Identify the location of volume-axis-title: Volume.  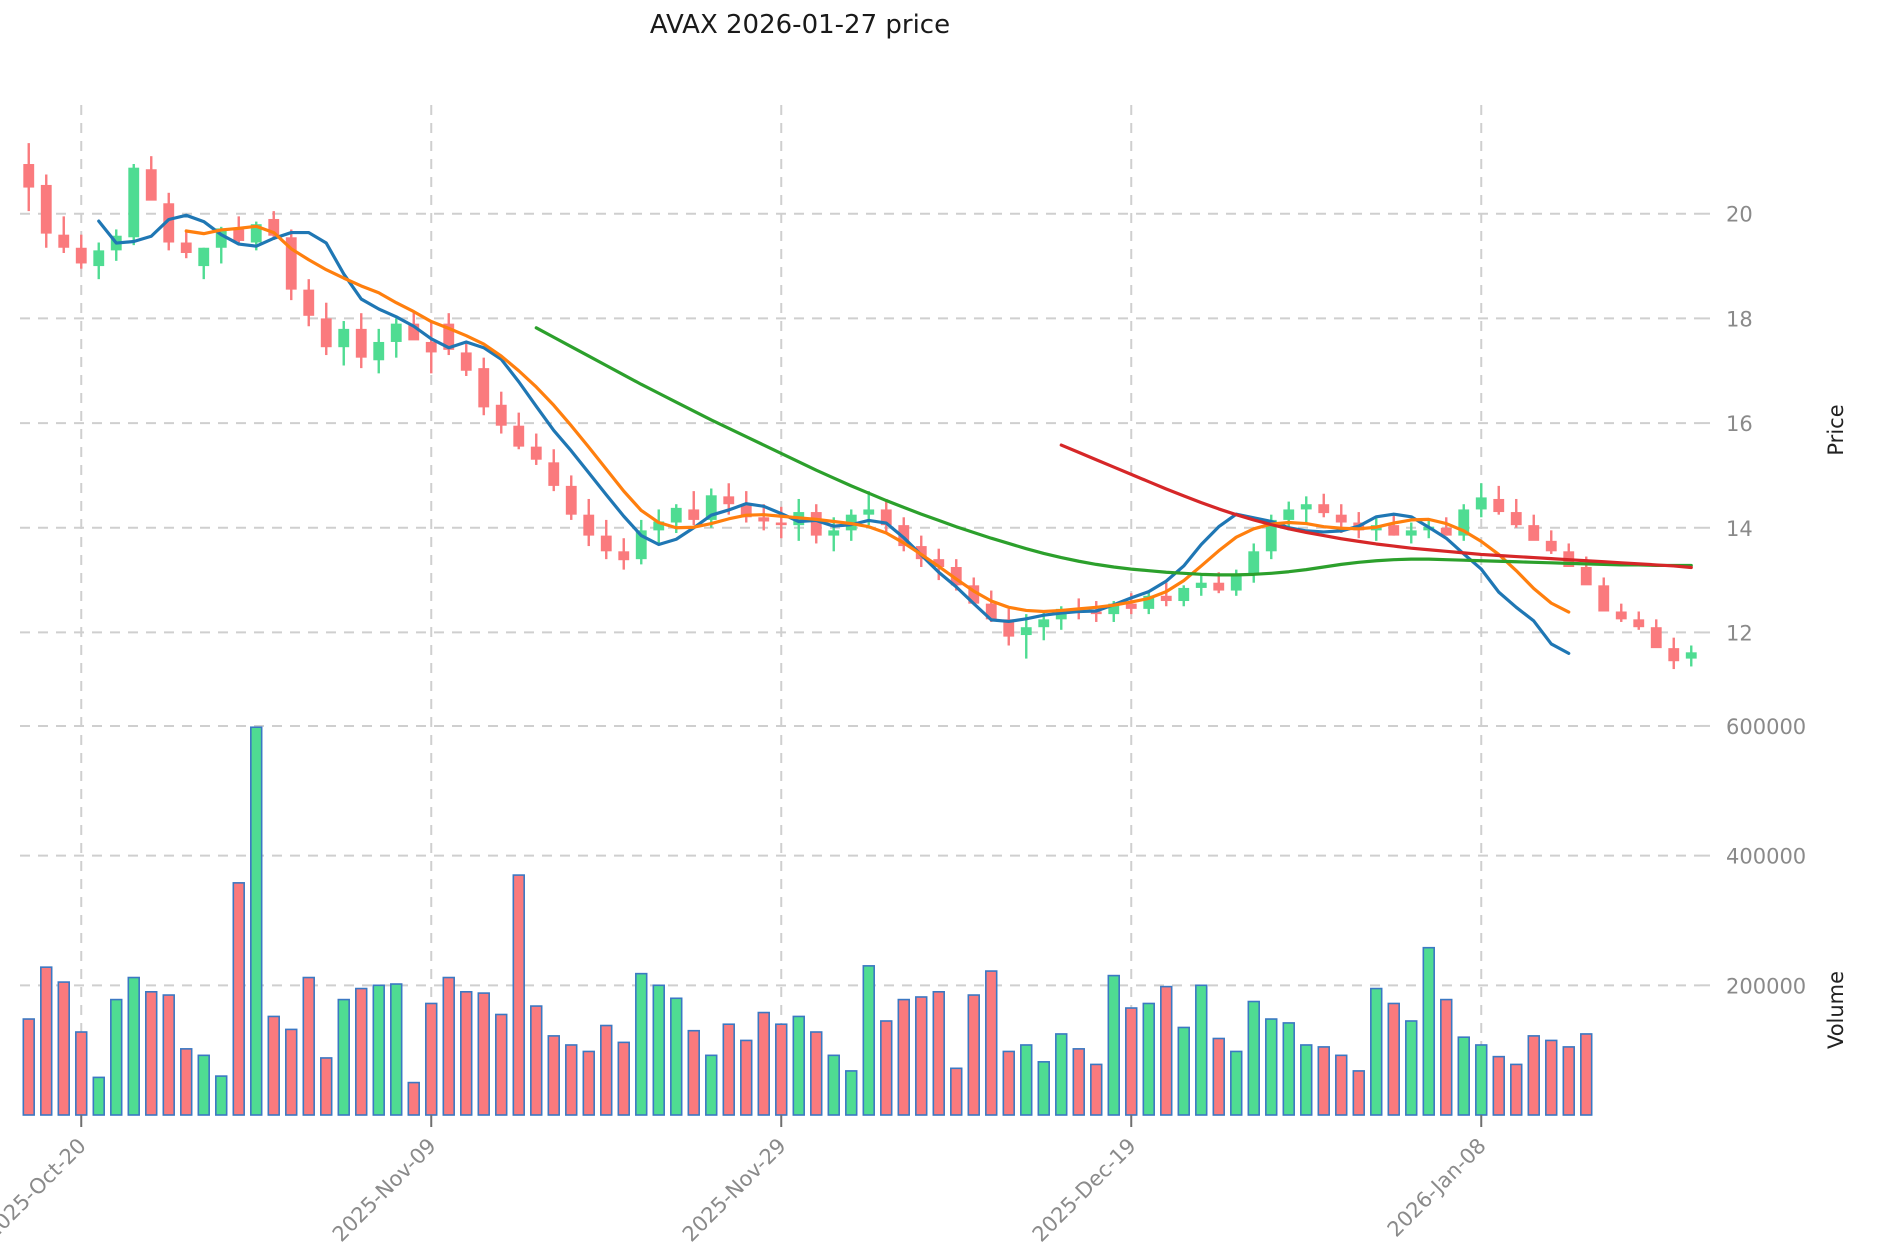
(1836, 1010).